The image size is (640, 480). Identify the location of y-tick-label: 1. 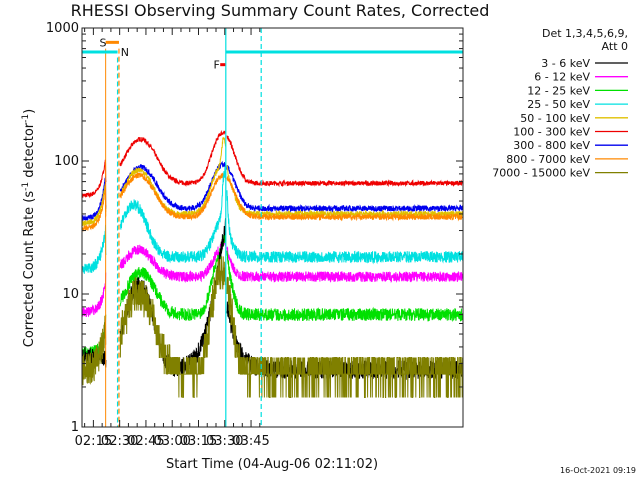
(75, 427).